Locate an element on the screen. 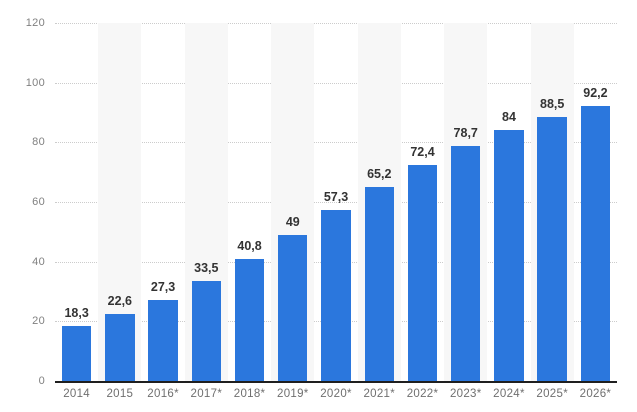 The width and height of the screenshot is (637, 412). y-tick-label: 80 is located at coordinates (38, 142).